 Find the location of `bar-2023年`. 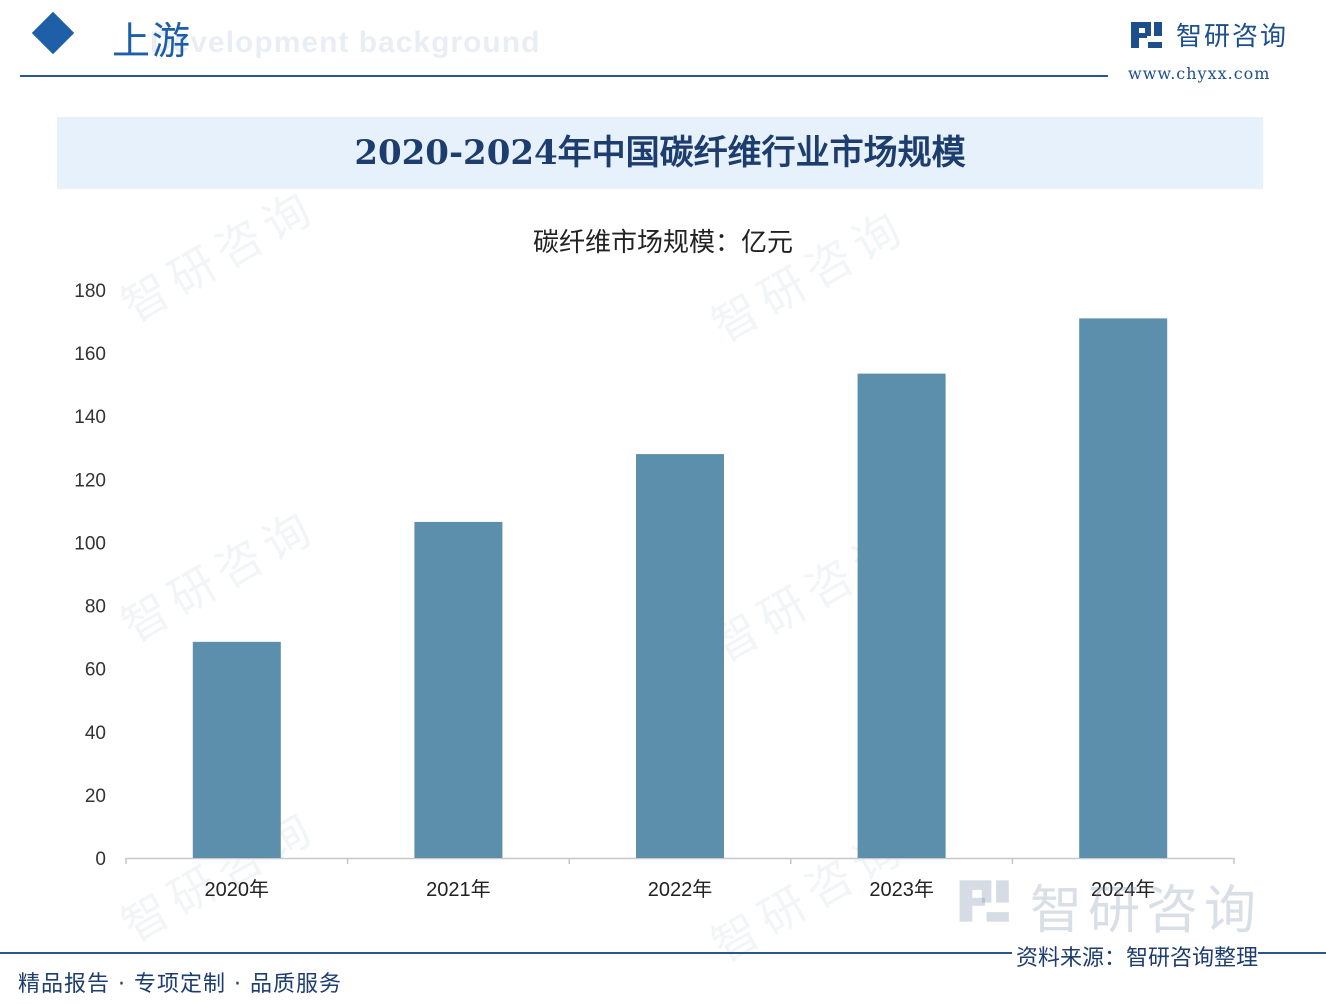

bar-2023年 is located at coordinates (901, 615).